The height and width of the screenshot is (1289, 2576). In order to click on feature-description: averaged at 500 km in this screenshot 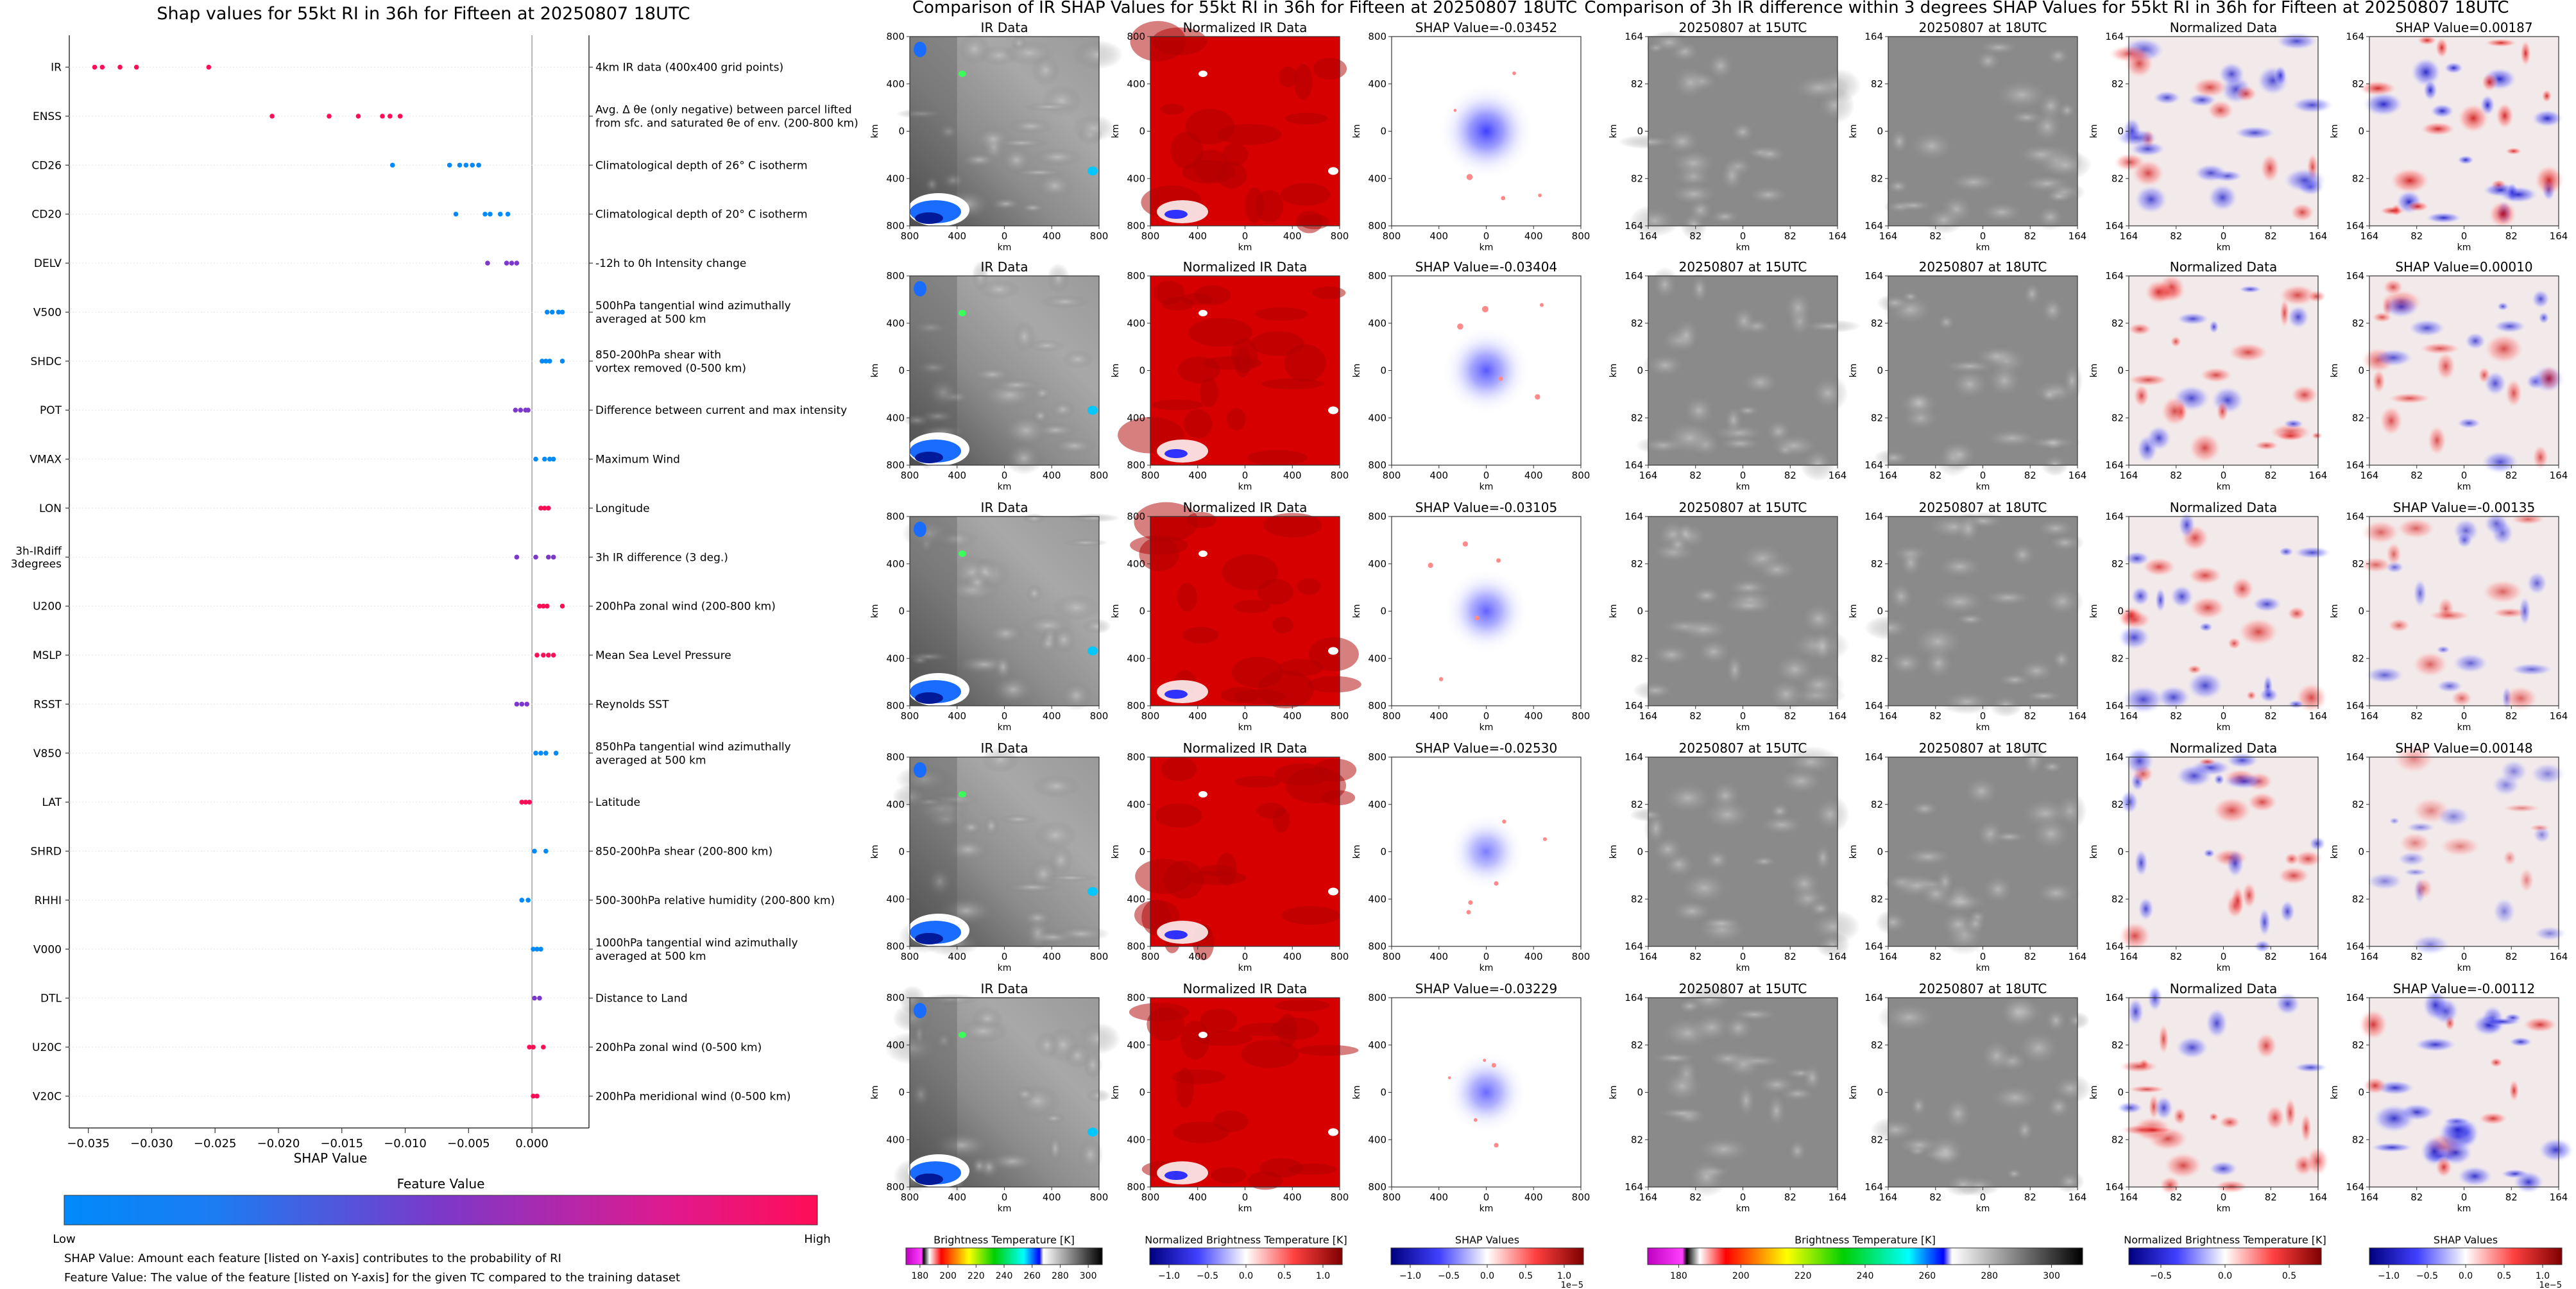, I will do `click(650, 319)`.